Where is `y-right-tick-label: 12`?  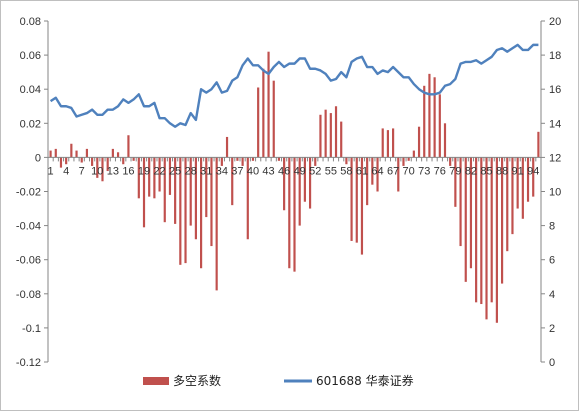 y-right-tick-label: 12 is located at coordinates (555, 158).